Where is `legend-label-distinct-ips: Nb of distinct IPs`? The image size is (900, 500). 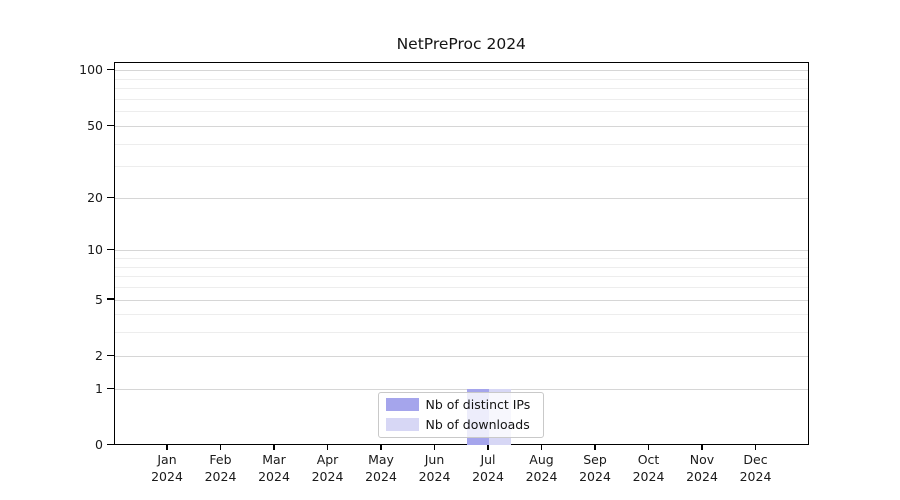 legend-label-distinct-ips: Nb of distinct IPs is located at coordinates (478, 404).